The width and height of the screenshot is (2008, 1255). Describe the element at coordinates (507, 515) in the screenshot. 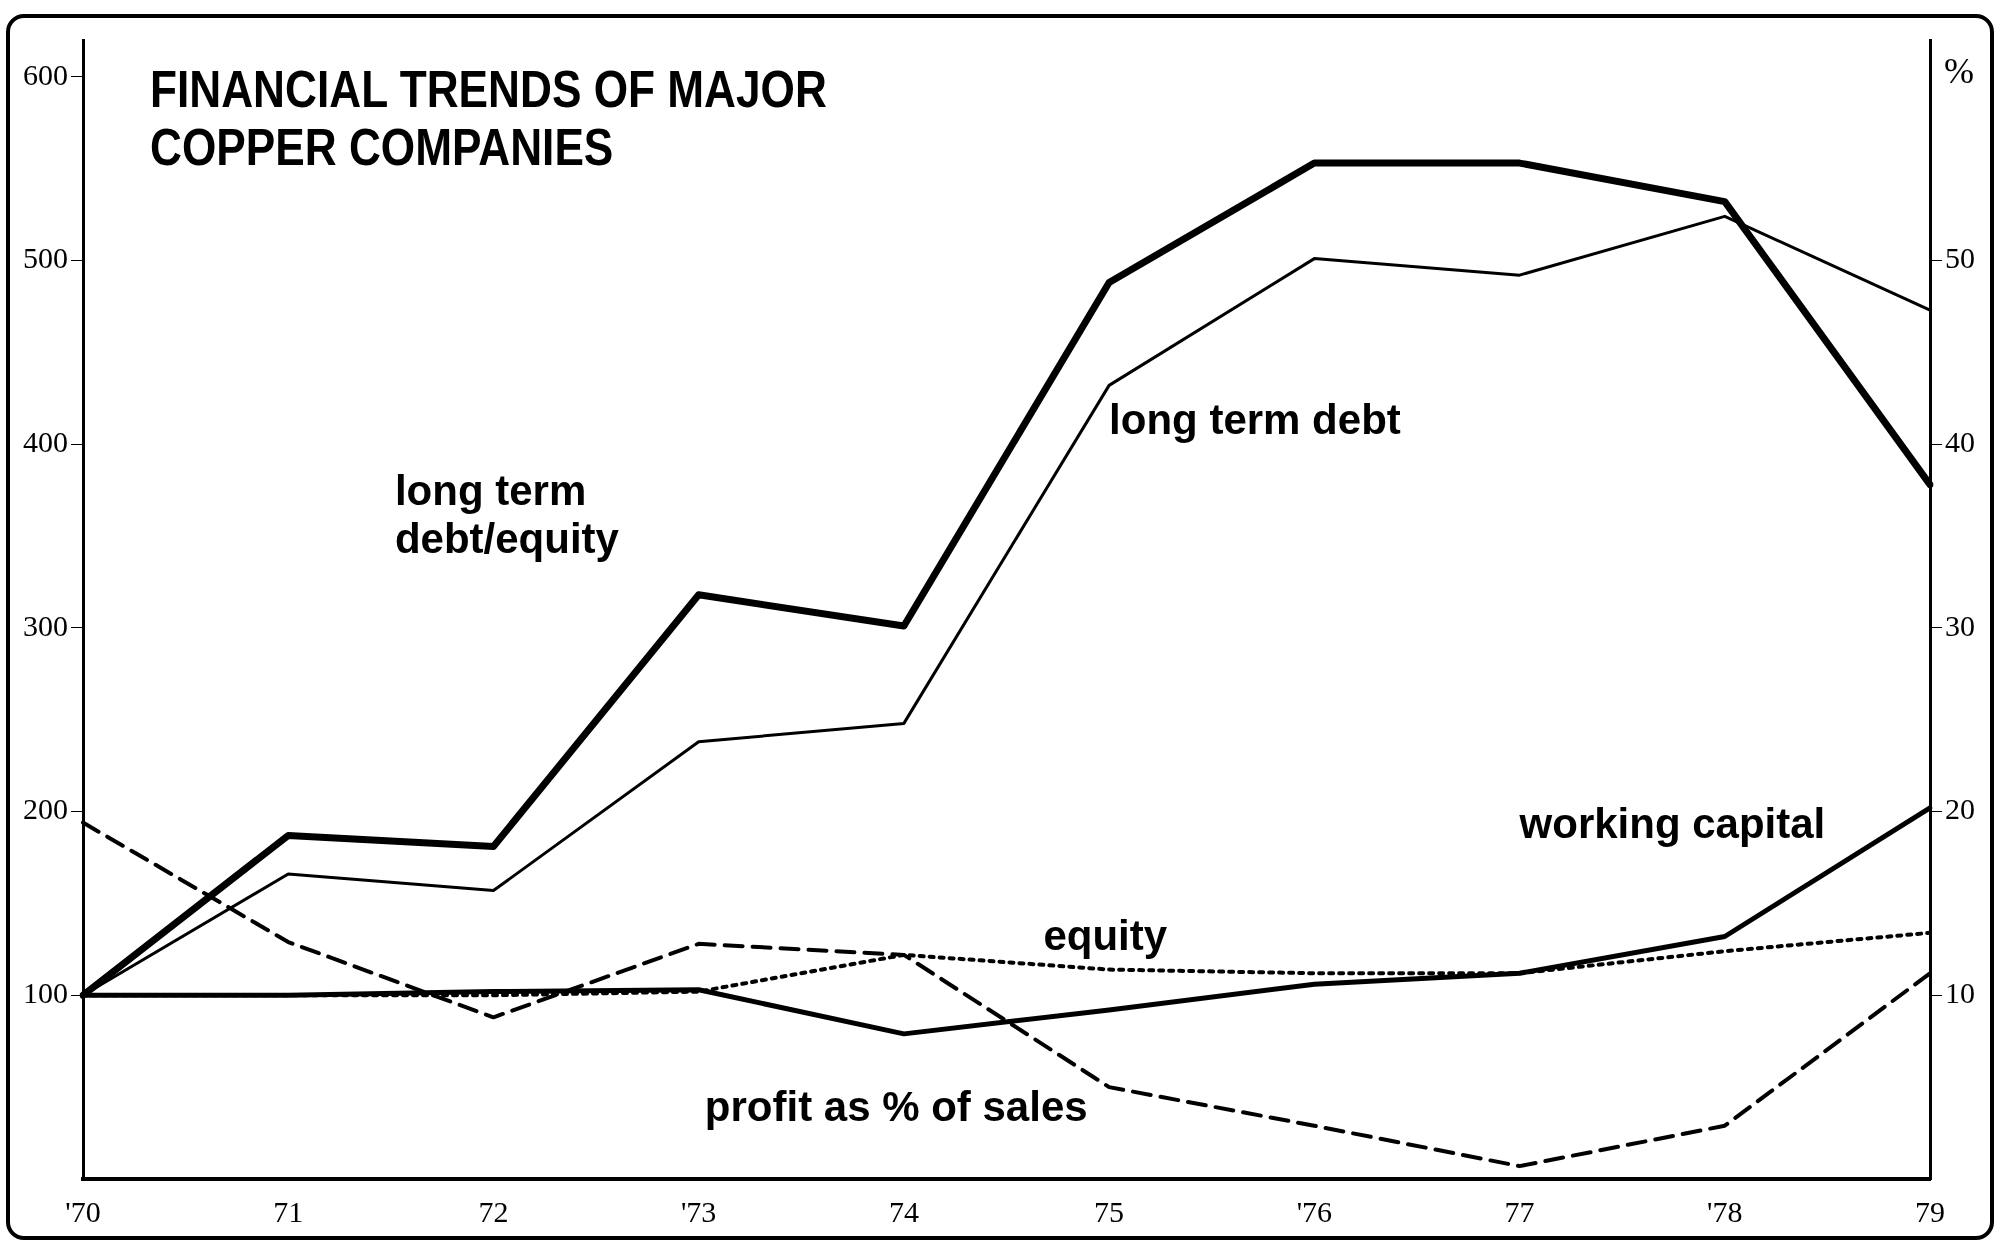

I see `series-label: long term debt/equity` at that location.